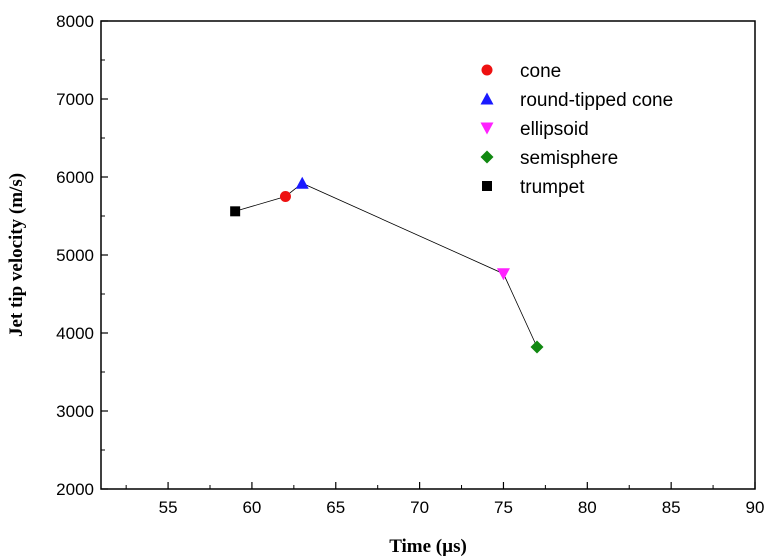 The image size is (766, 559). Describe the element at coordinates (75, 411) in the screenshot. I see `y-tick-label: 3000` at that location.